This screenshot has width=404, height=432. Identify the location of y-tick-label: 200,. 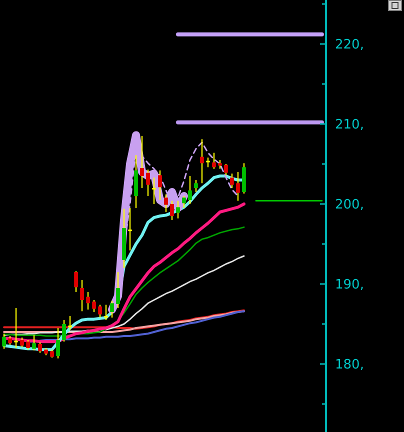
(349, 205).